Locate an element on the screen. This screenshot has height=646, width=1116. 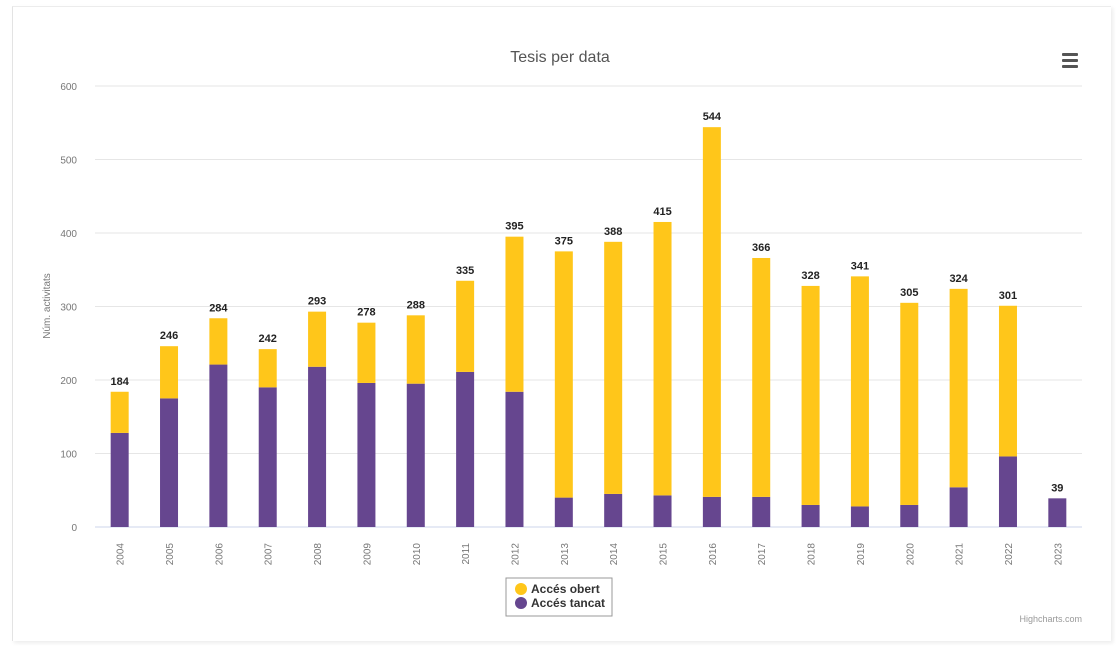
bar-total-label: 184 is located at coordinates (119, 382).